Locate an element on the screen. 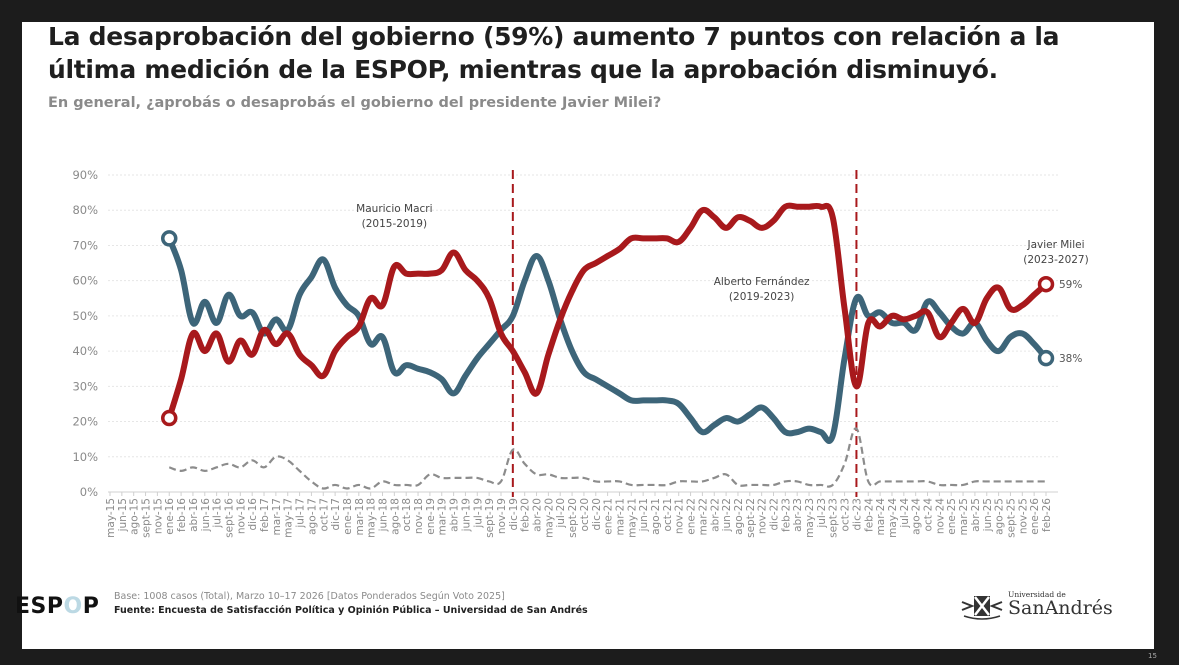  x-tick-label: ago-24 is located at coordinates (917, 516).